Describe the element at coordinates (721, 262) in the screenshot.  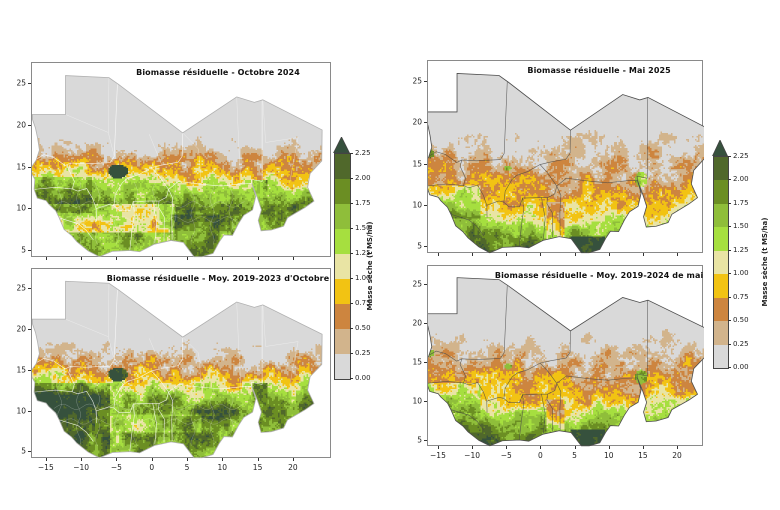
I see `colorbar-bar` at that location.